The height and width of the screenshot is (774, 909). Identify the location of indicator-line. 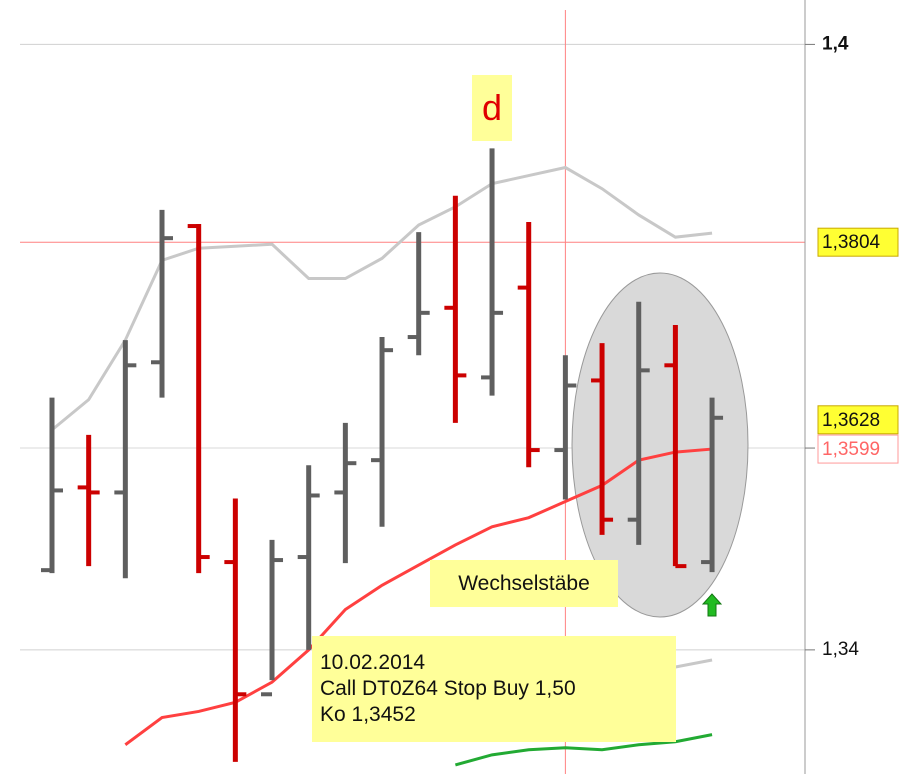
(583, 750).